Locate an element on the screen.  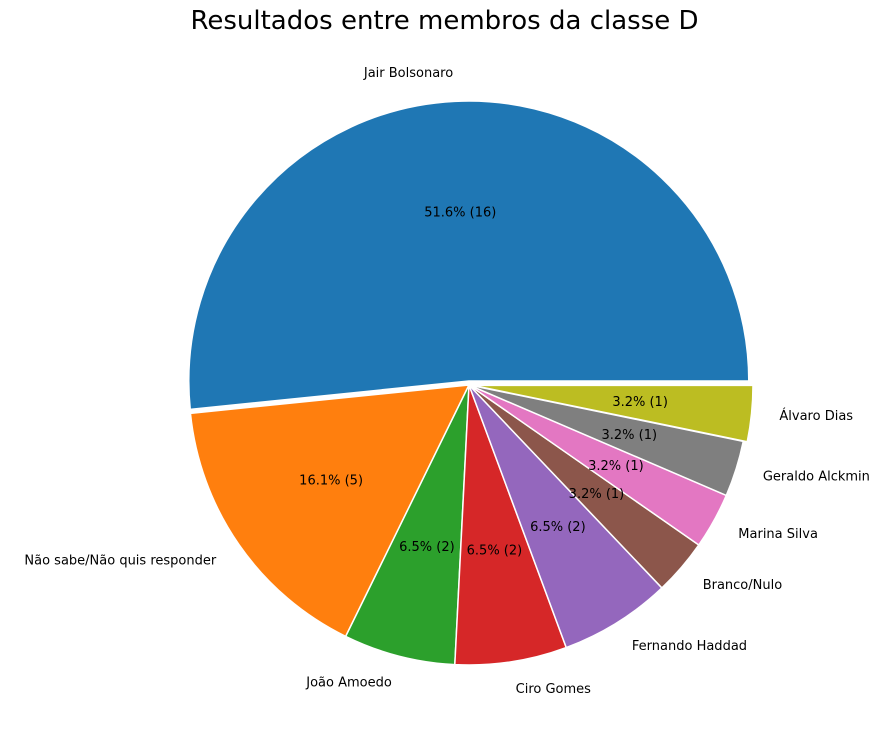
slice-label: Fernando Haddad is located at coordinates (689, 646).